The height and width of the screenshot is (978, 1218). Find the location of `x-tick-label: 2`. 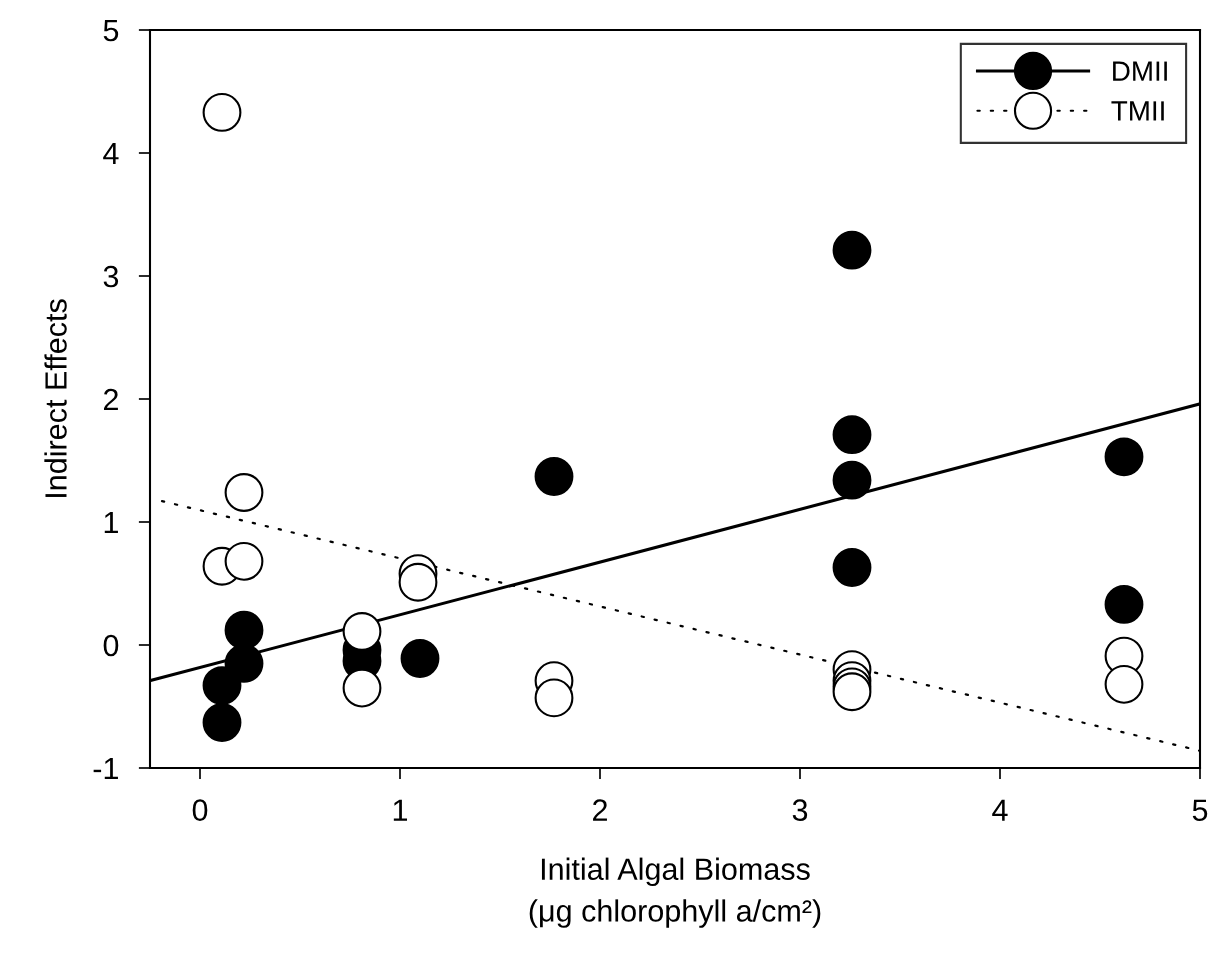

x-tick-label: 2 is located at coordinates (600, 810).